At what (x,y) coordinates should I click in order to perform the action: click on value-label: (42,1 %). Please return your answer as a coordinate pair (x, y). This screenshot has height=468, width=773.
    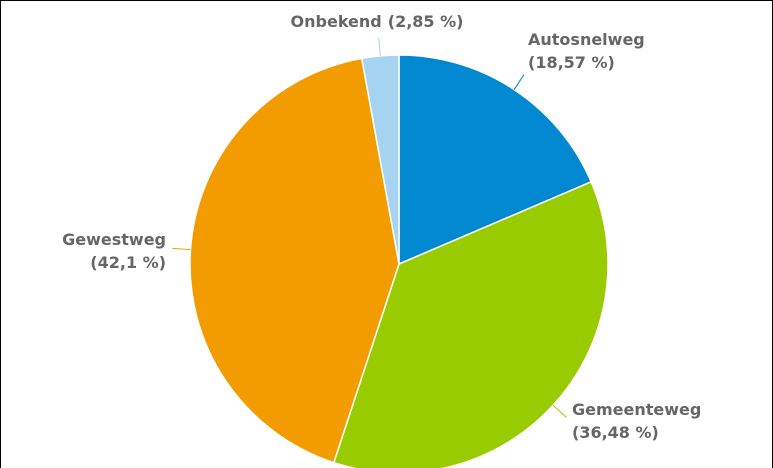
    Looking at the image, I should click on (128, 262).